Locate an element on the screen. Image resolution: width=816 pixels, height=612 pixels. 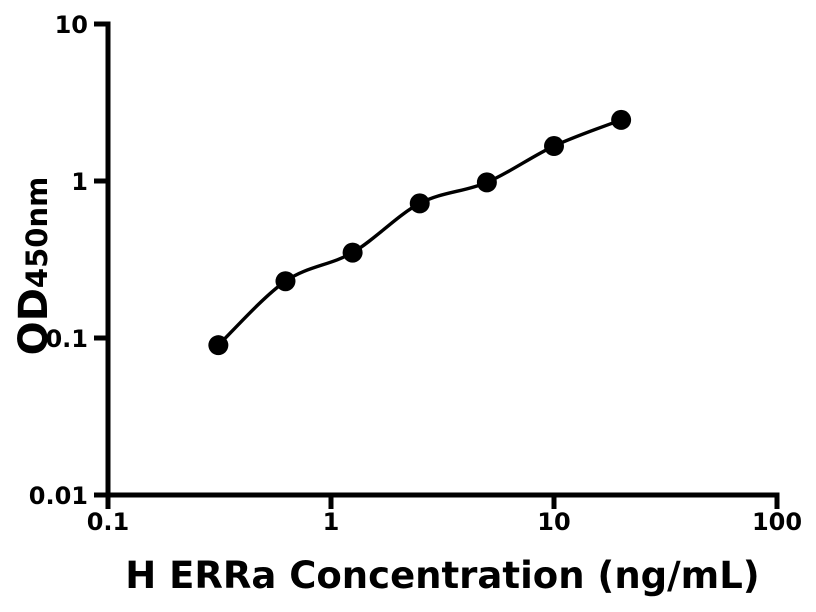
x-axis-tick-label: 100 is located at coordinates (777, 522).